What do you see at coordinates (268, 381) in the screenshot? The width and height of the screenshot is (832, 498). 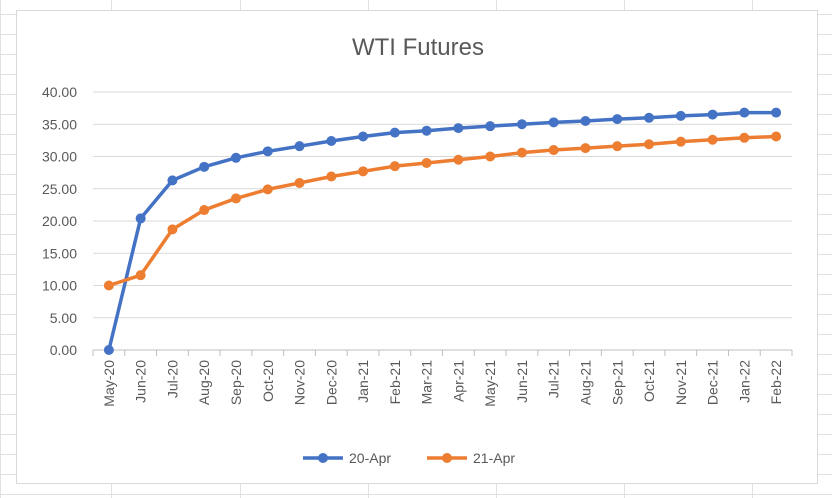 I see `x-tick-label: Oct-20` at bounding box center [268, 381].